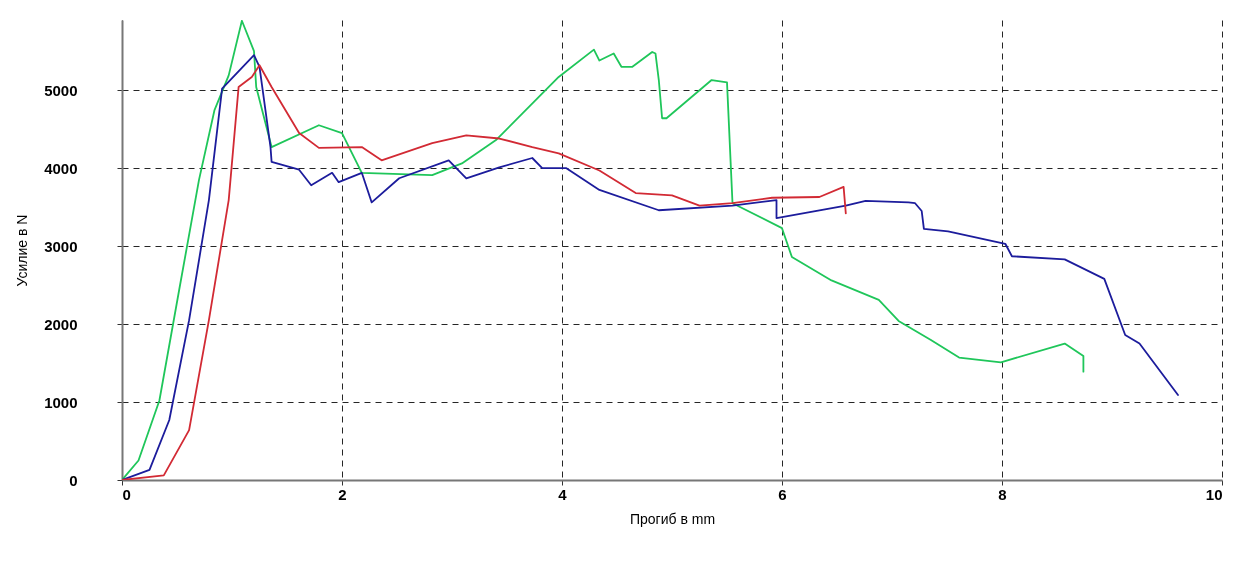 The width and height of the screenshot is (1240, 564). Describe the element at coordinates (1002, 494) in the screenshot. I see `x-tick-label: 8` at that location.